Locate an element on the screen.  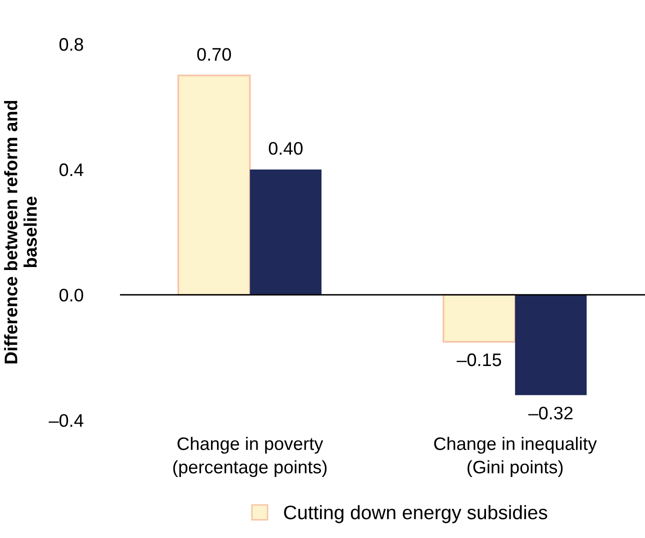
data-label: –0.15 is located at coordinates (479, 359).